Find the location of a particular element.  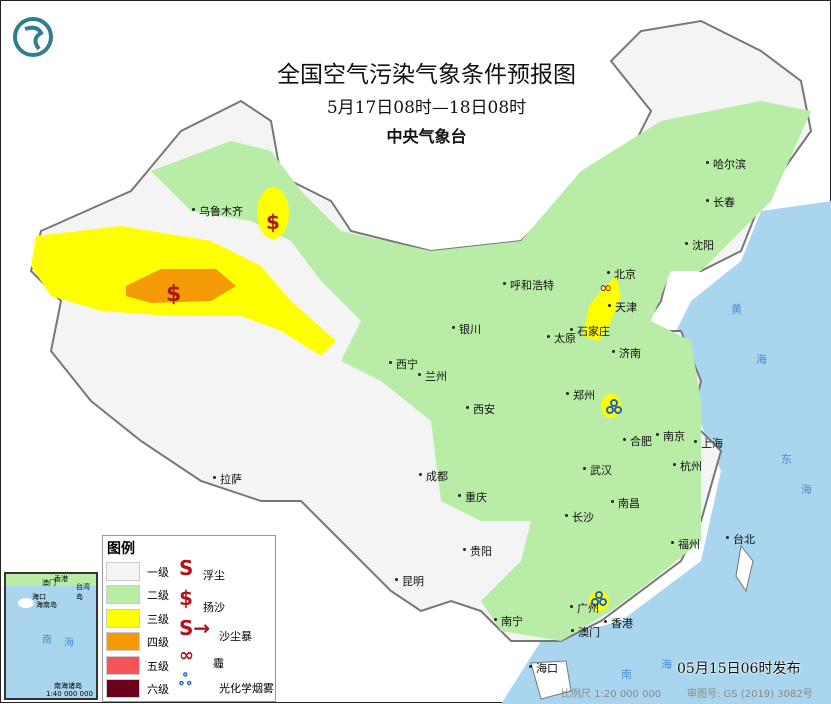

city-label: 拉萨 is located at coordinates (227, 479).